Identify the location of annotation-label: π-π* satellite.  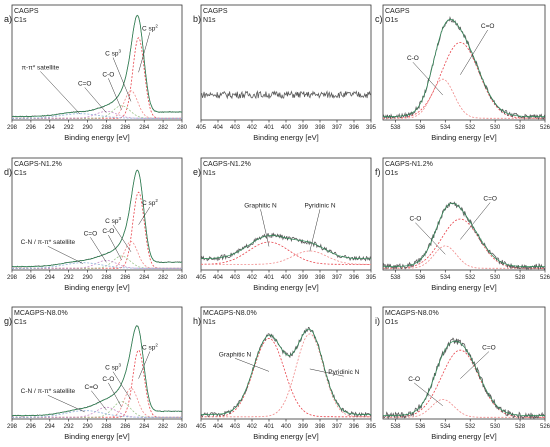
(41, 67).